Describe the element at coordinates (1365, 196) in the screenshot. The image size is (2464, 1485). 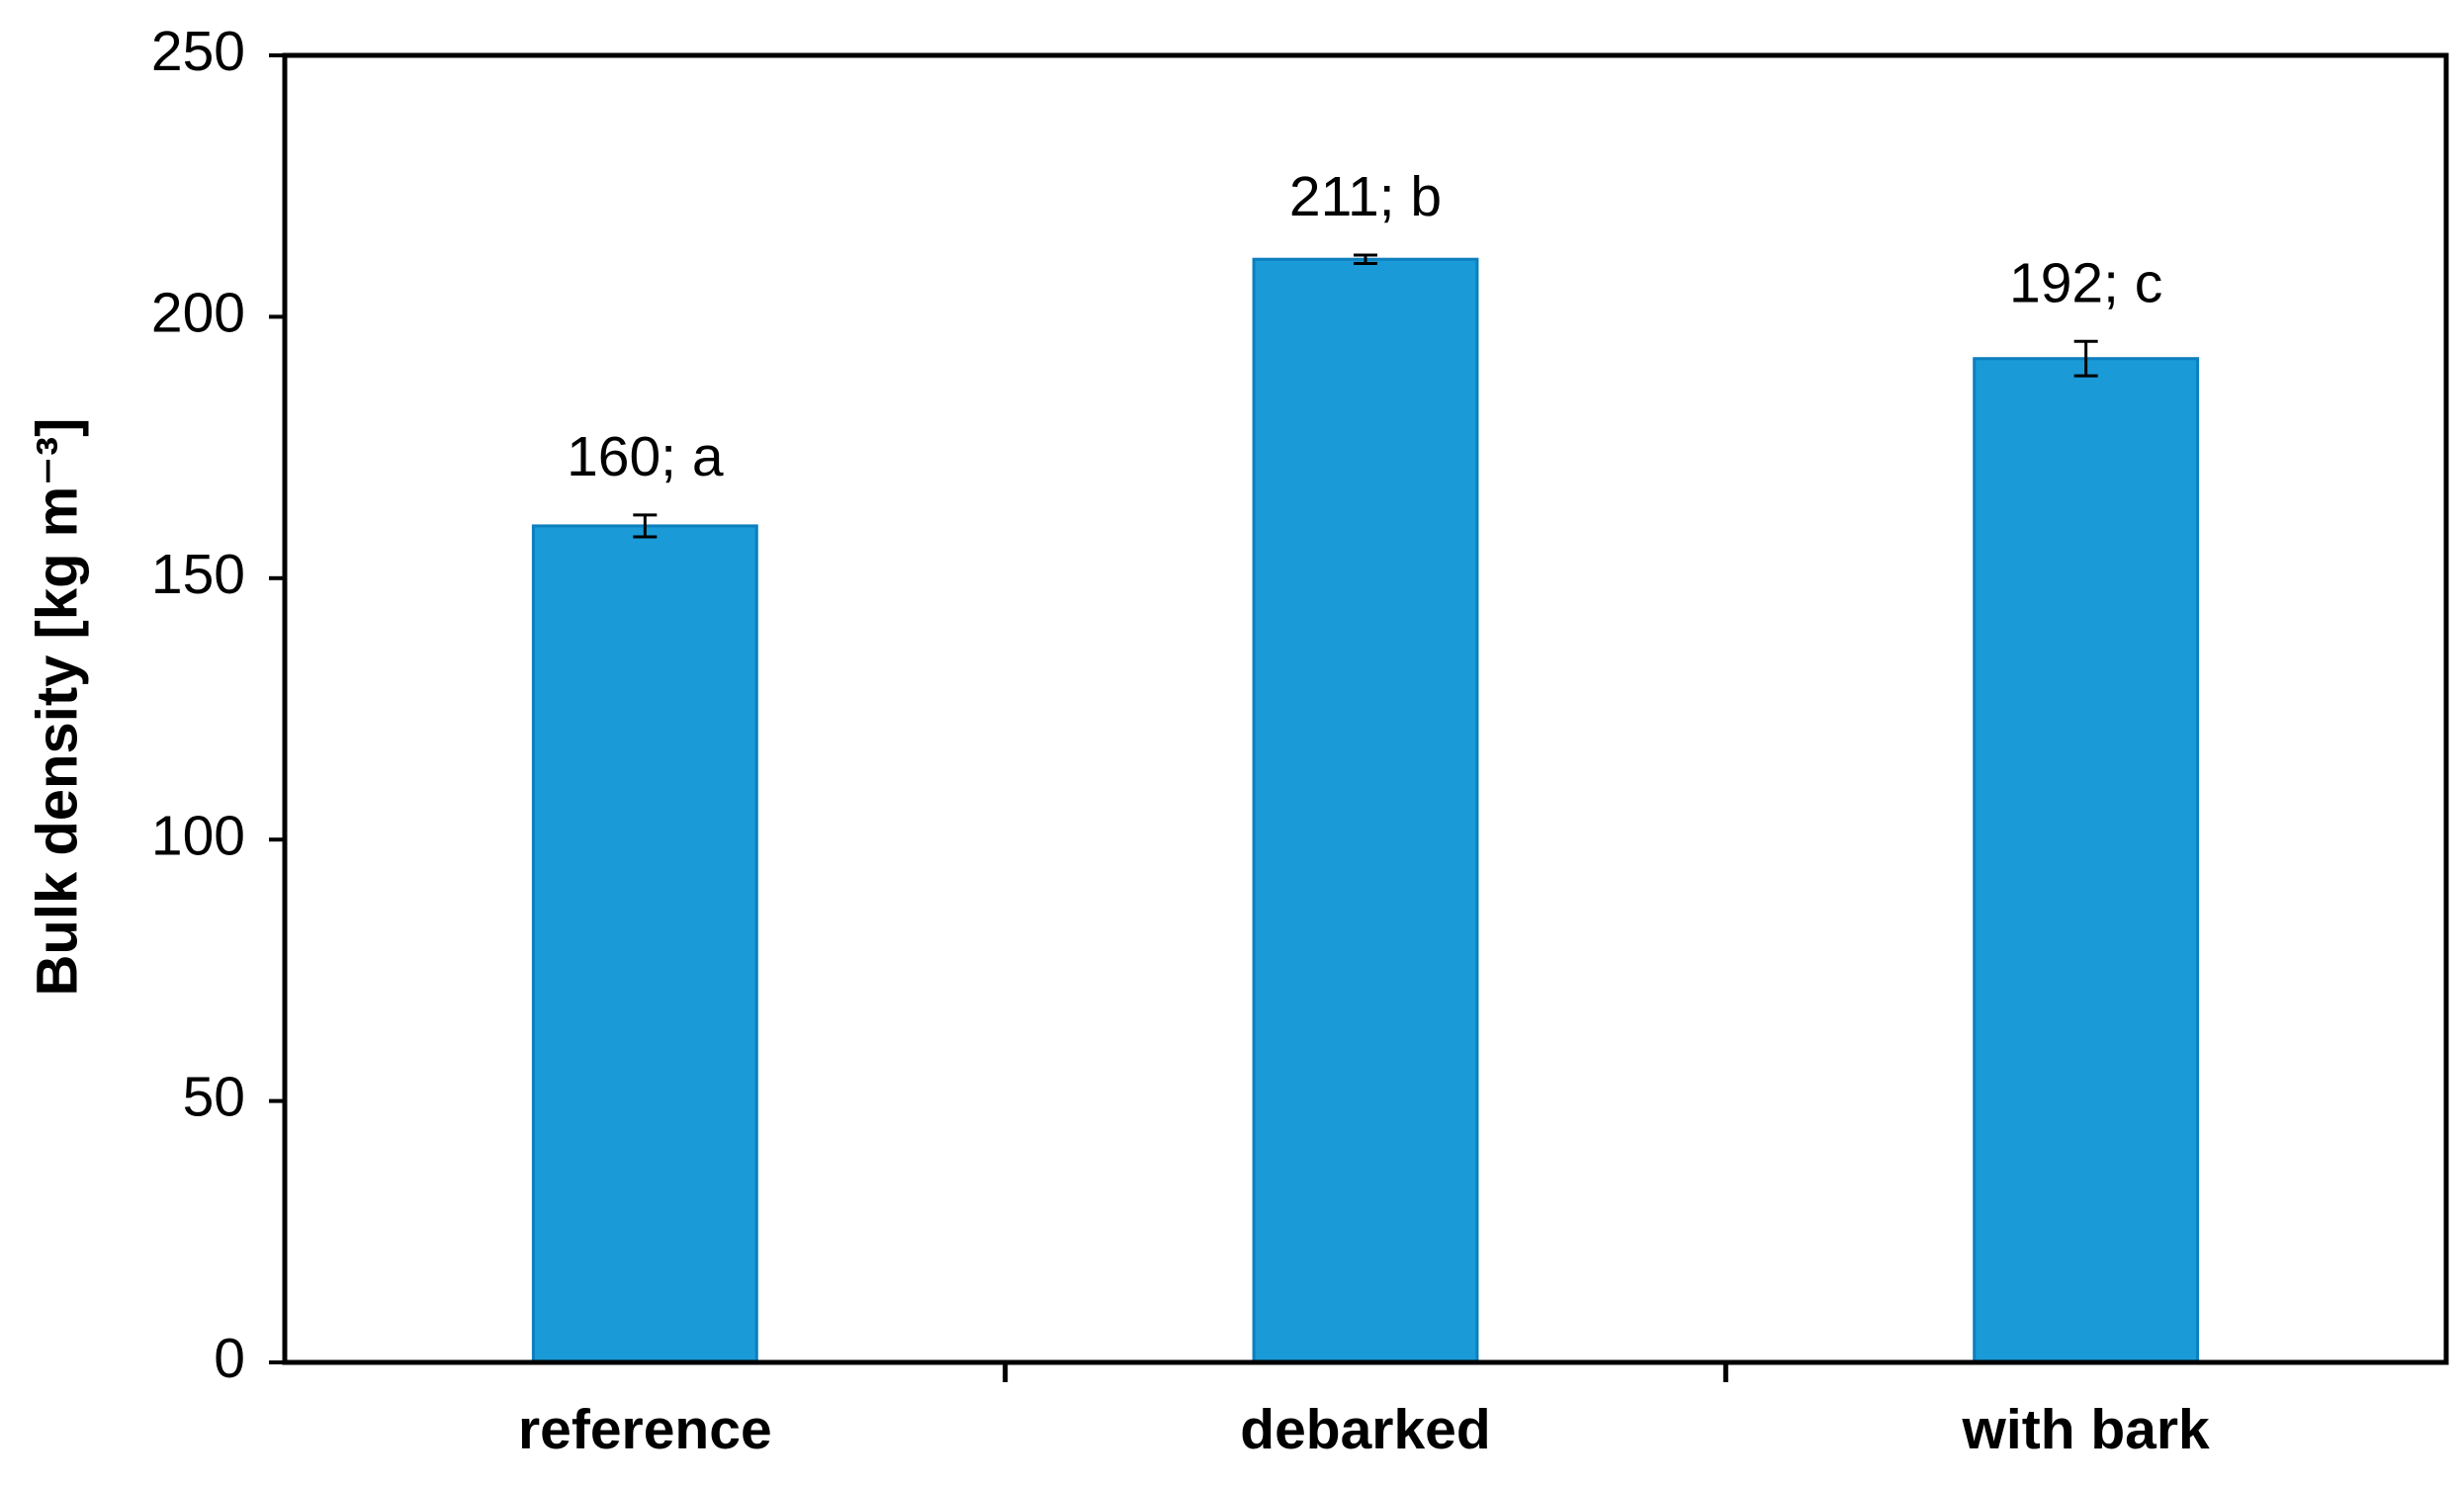
I see `value-label: 211; b` at that location.